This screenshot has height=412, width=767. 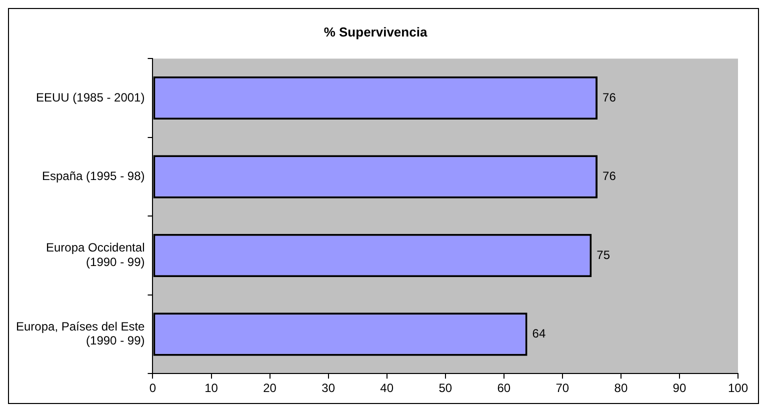 I want to click on x-tick-label: 20, so click(x=270, y=388).